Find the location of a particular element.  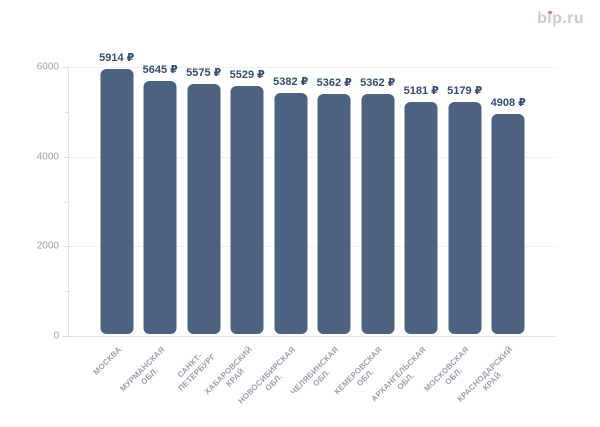

bar-slot: 5575 ₽ САНКТ- ПЕТЕРБУРГ is located at coordinates (201, 230).